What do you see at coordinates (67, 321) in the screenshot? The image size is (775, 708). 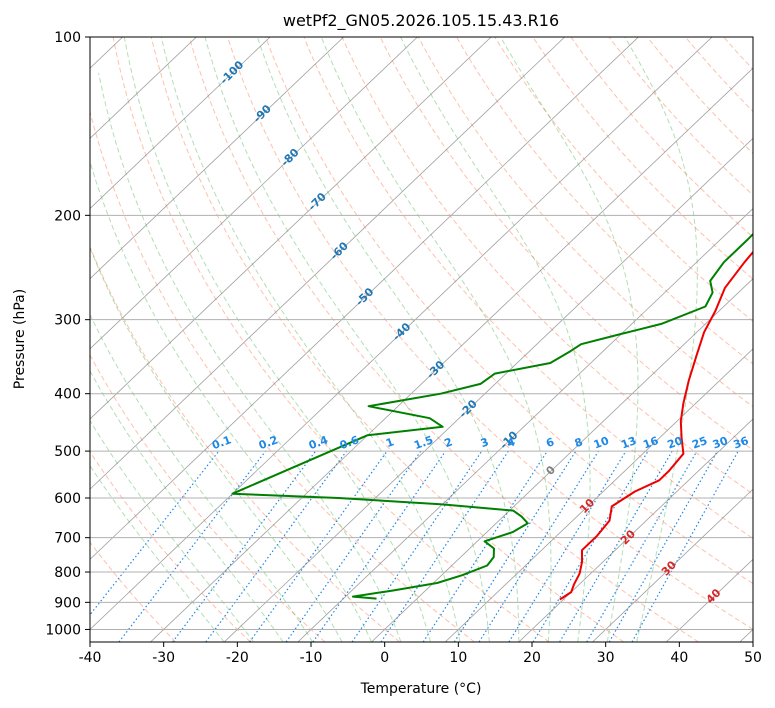 I see `y-tick-label: 300` at bounding box center [67, 321].